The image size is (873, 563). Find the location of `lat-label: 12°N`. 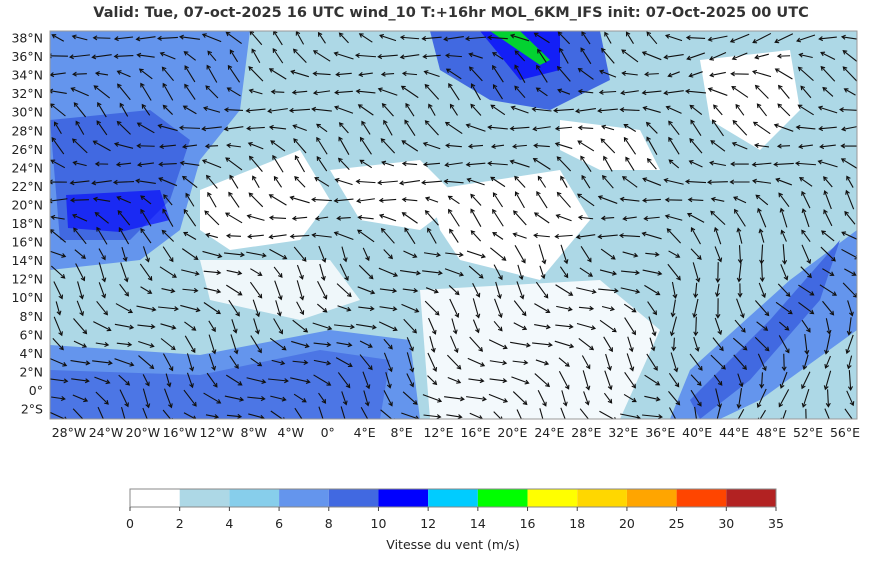

lat-label: 12°N is located at coordinates (27, 279).